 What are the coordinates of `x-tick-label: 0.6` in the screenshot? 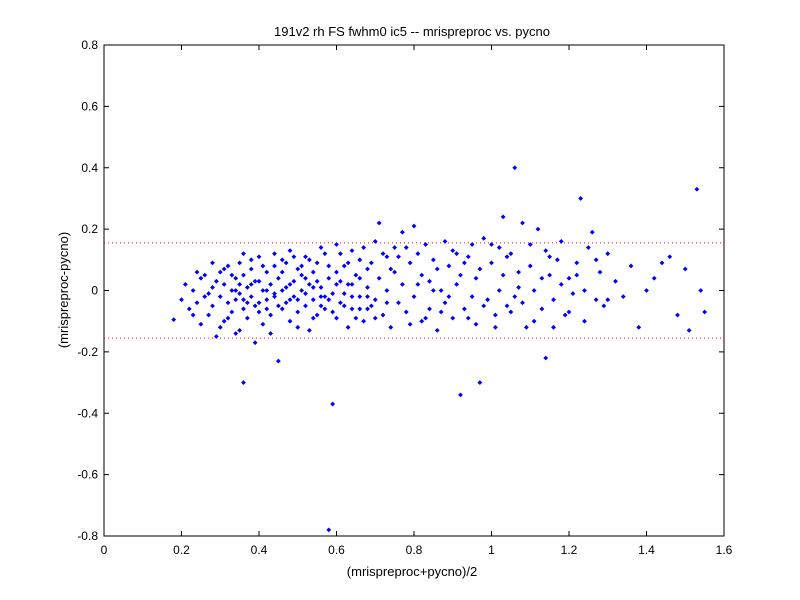 It's located at (336, 550).